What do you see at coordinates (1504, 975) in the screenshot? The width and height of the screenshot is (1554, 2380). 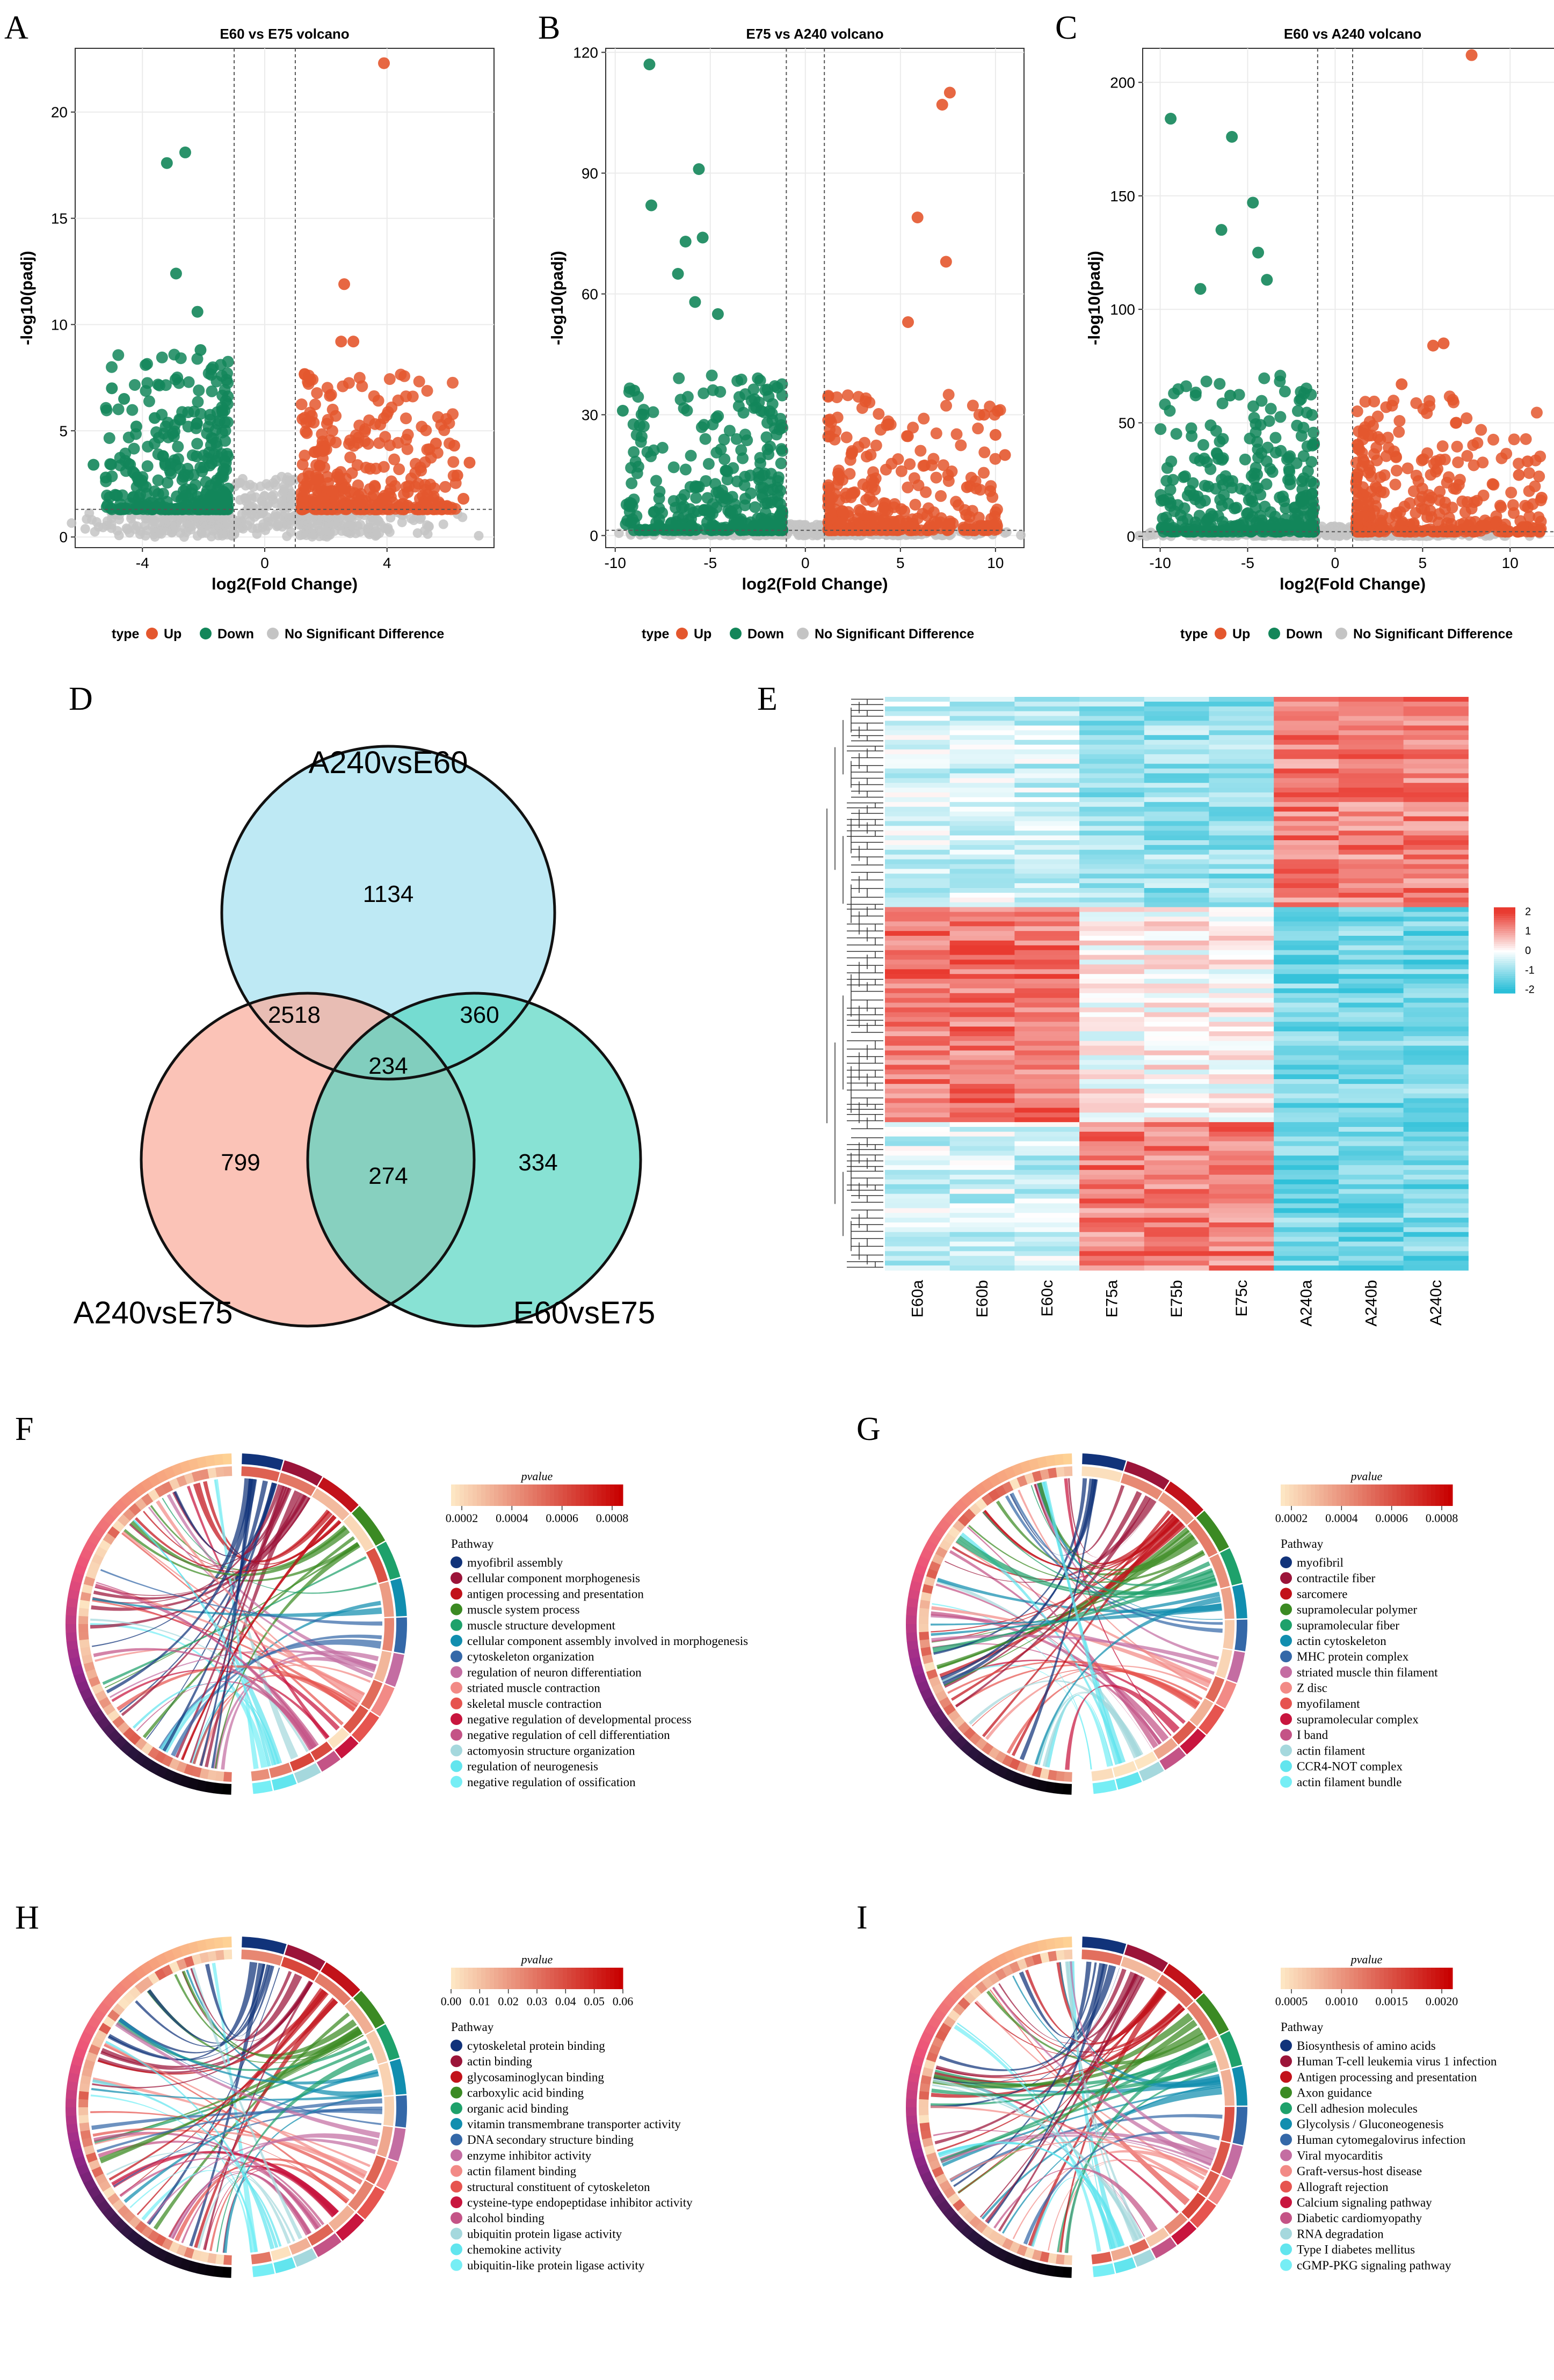 I see `colorbar-step` at bounding box center [1504, 975].